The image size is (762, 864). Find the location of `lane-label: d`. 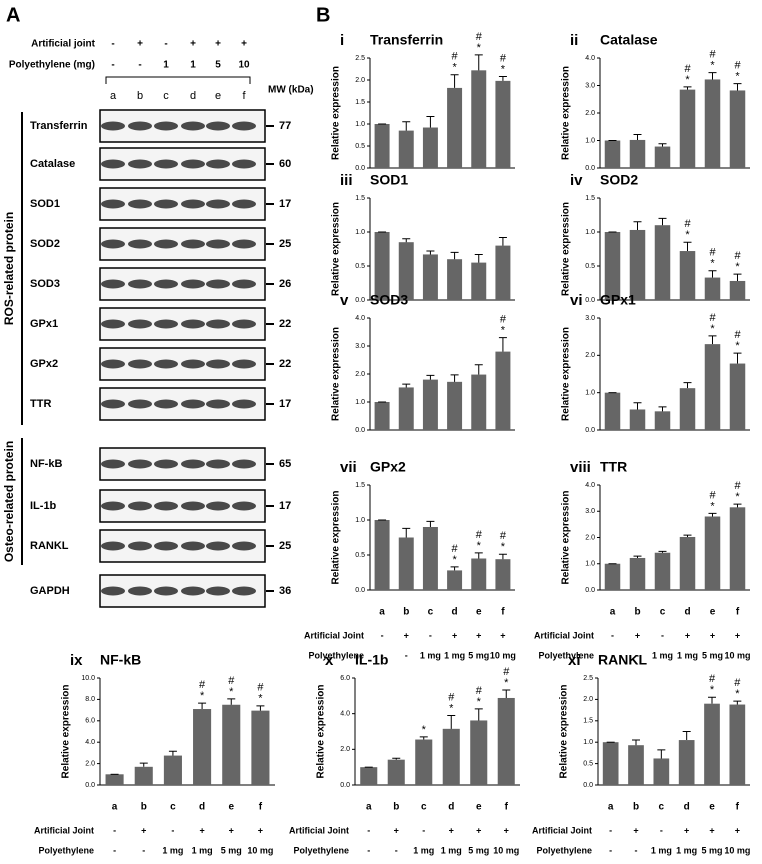

lane-label: d is located at coordinates (193, 96).